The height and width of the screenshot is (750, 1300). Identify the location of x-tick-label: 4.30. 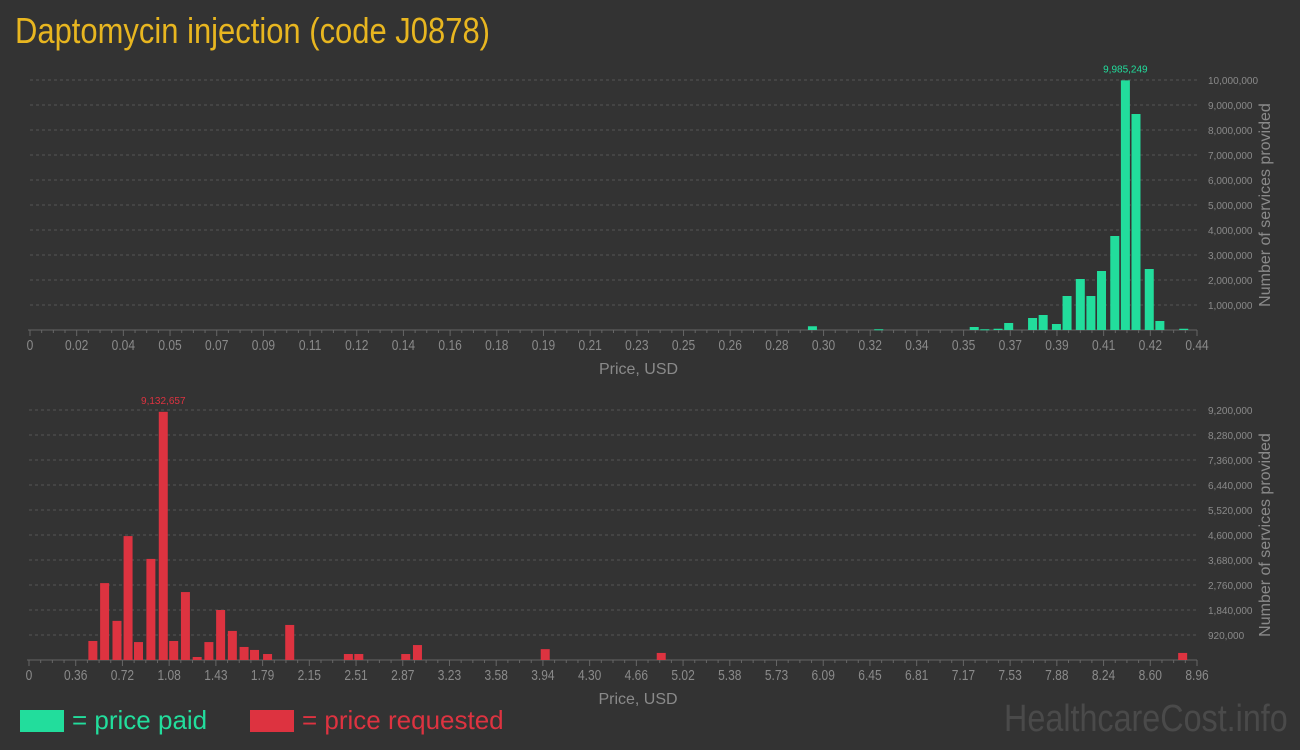
(590, 675).